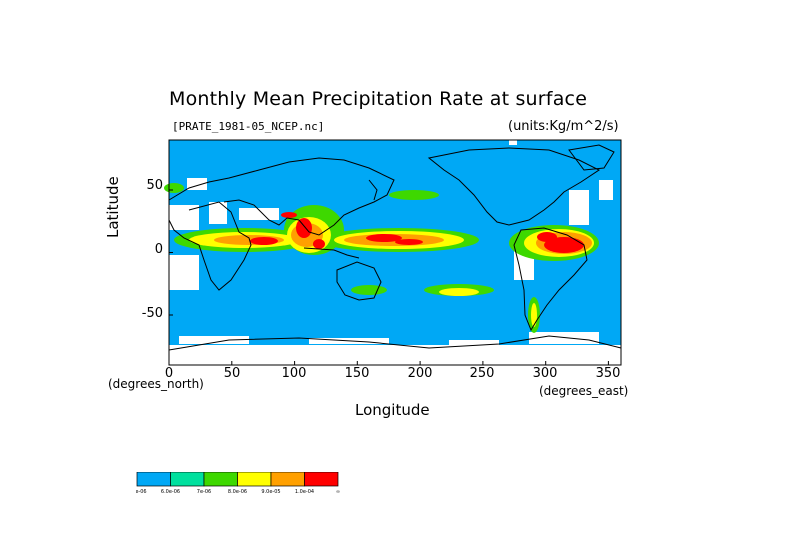 The image size is (789, 558). What do you see at coordinates (420, 373) in the screenshot?
I see `x-tick-label: 200` at bounding box center [420, 373].